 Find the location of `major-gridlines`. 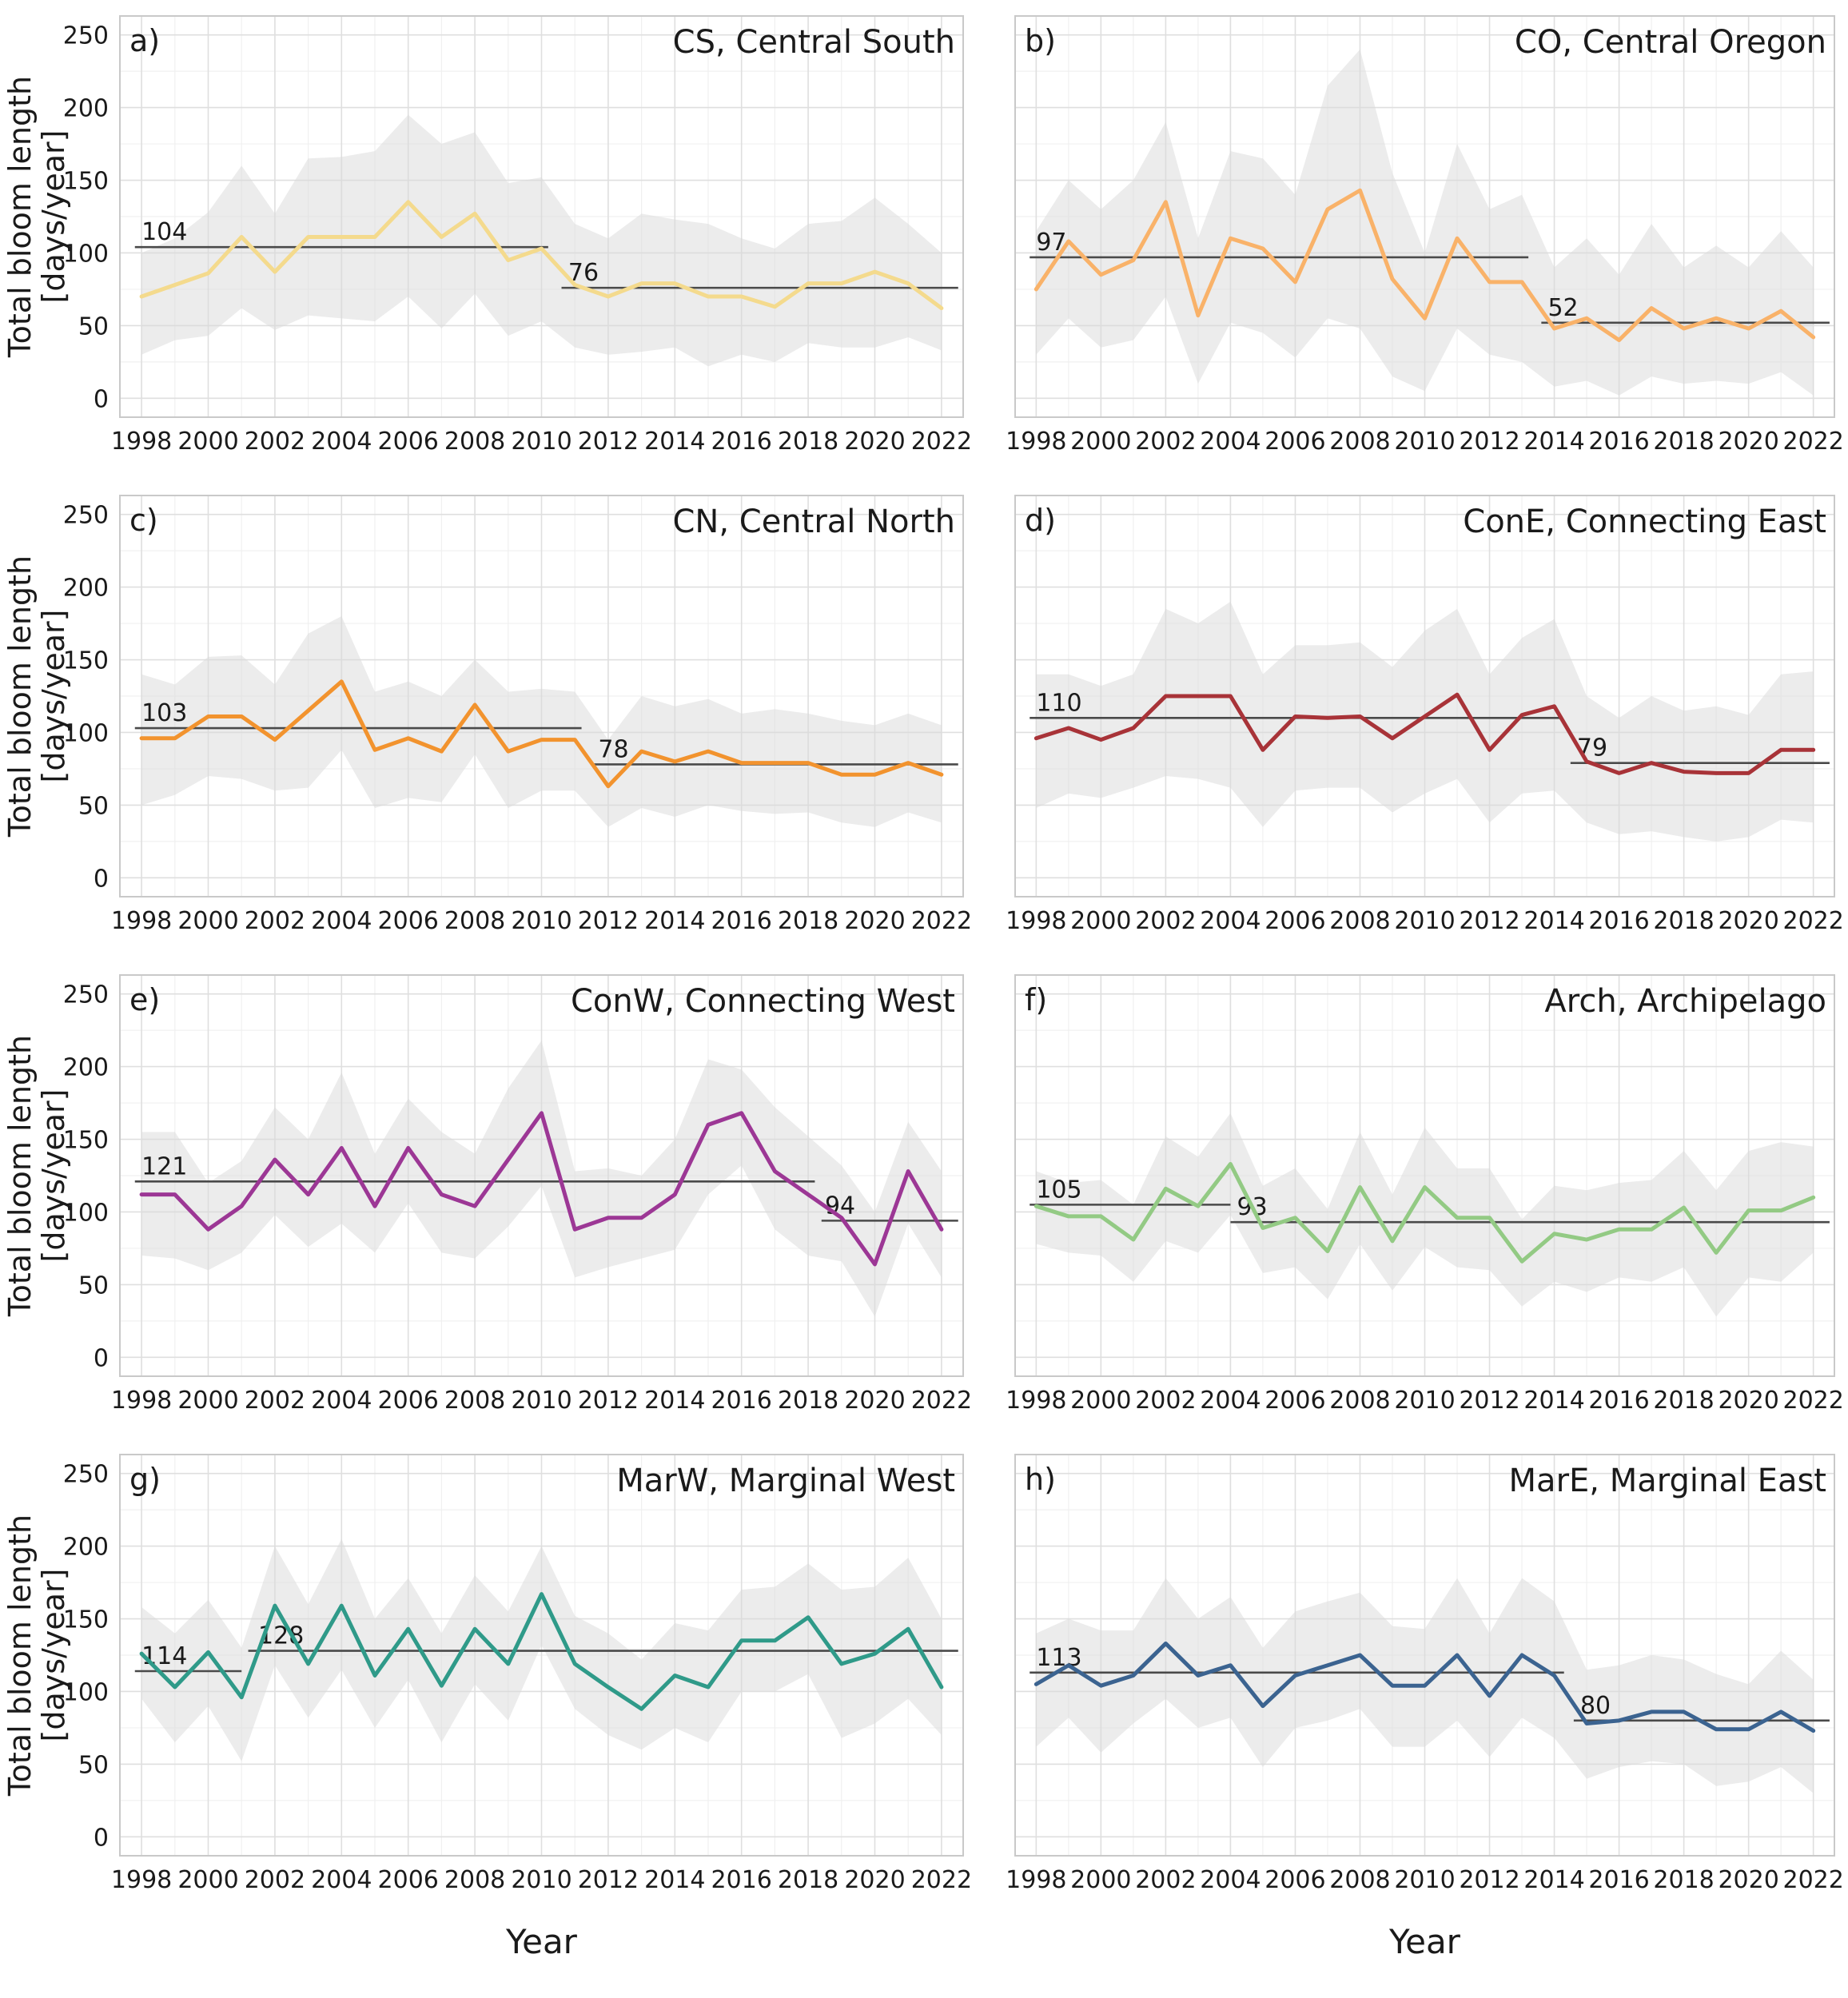

major-gridlines is located at coordinates (541, 1175).